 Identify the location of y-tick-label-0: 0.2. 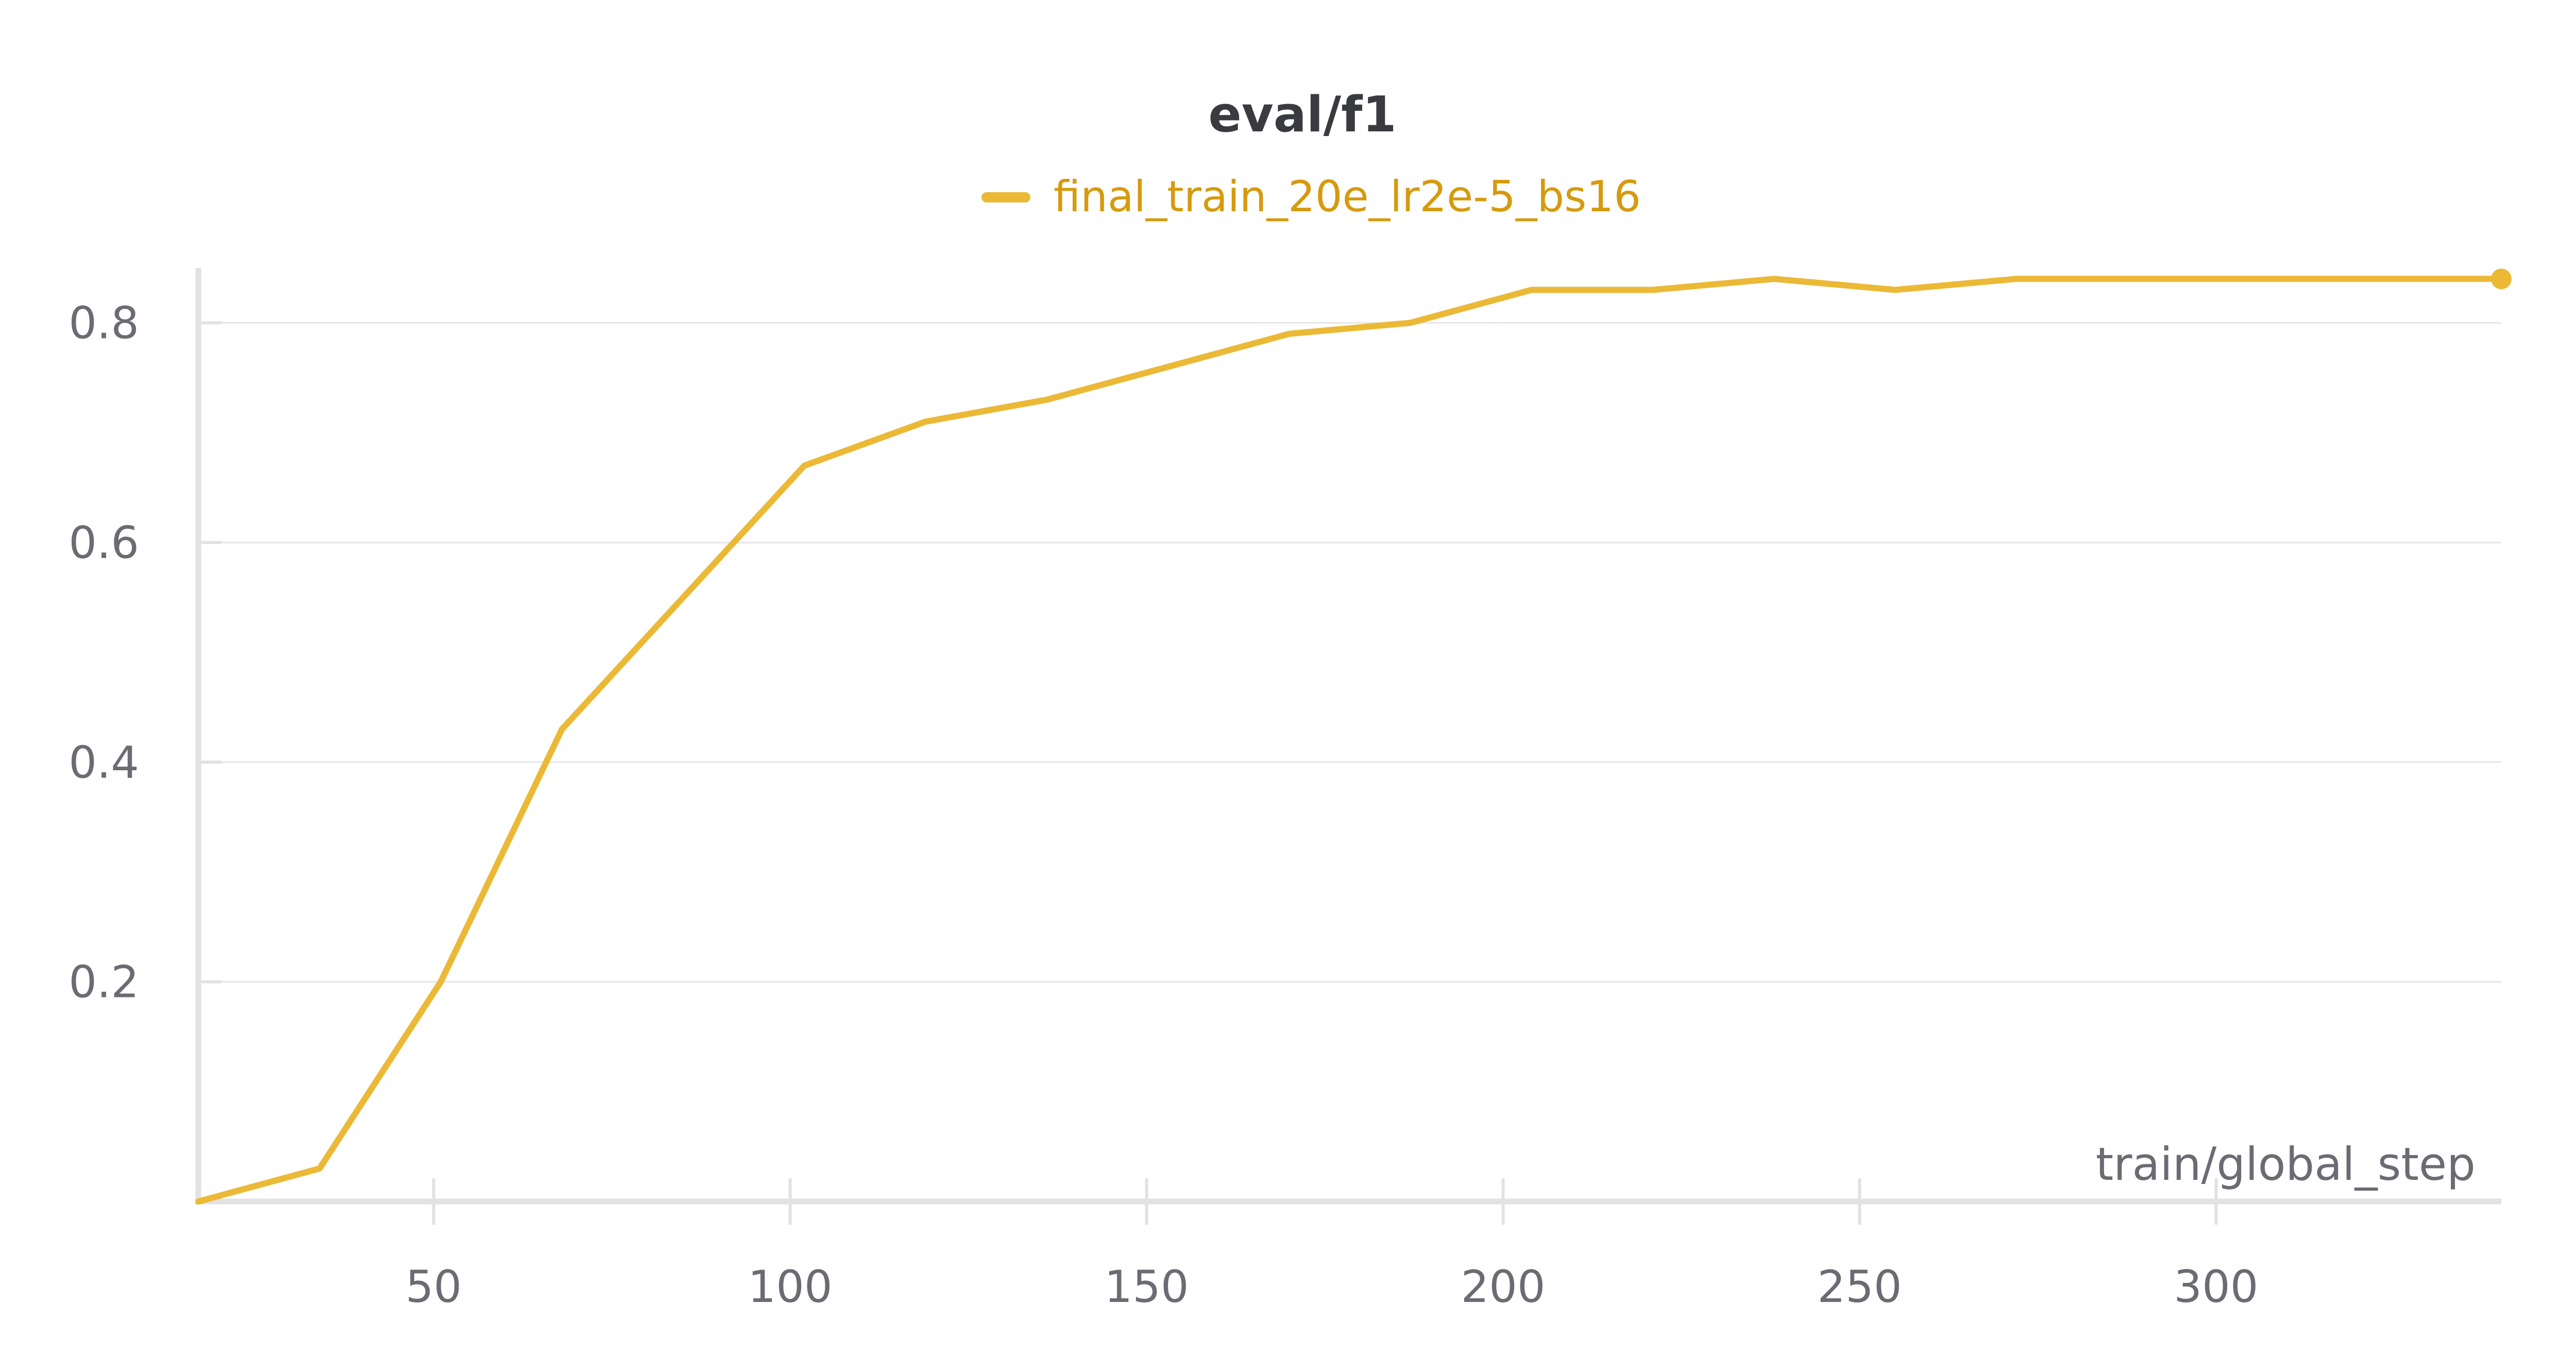
(104, 983).